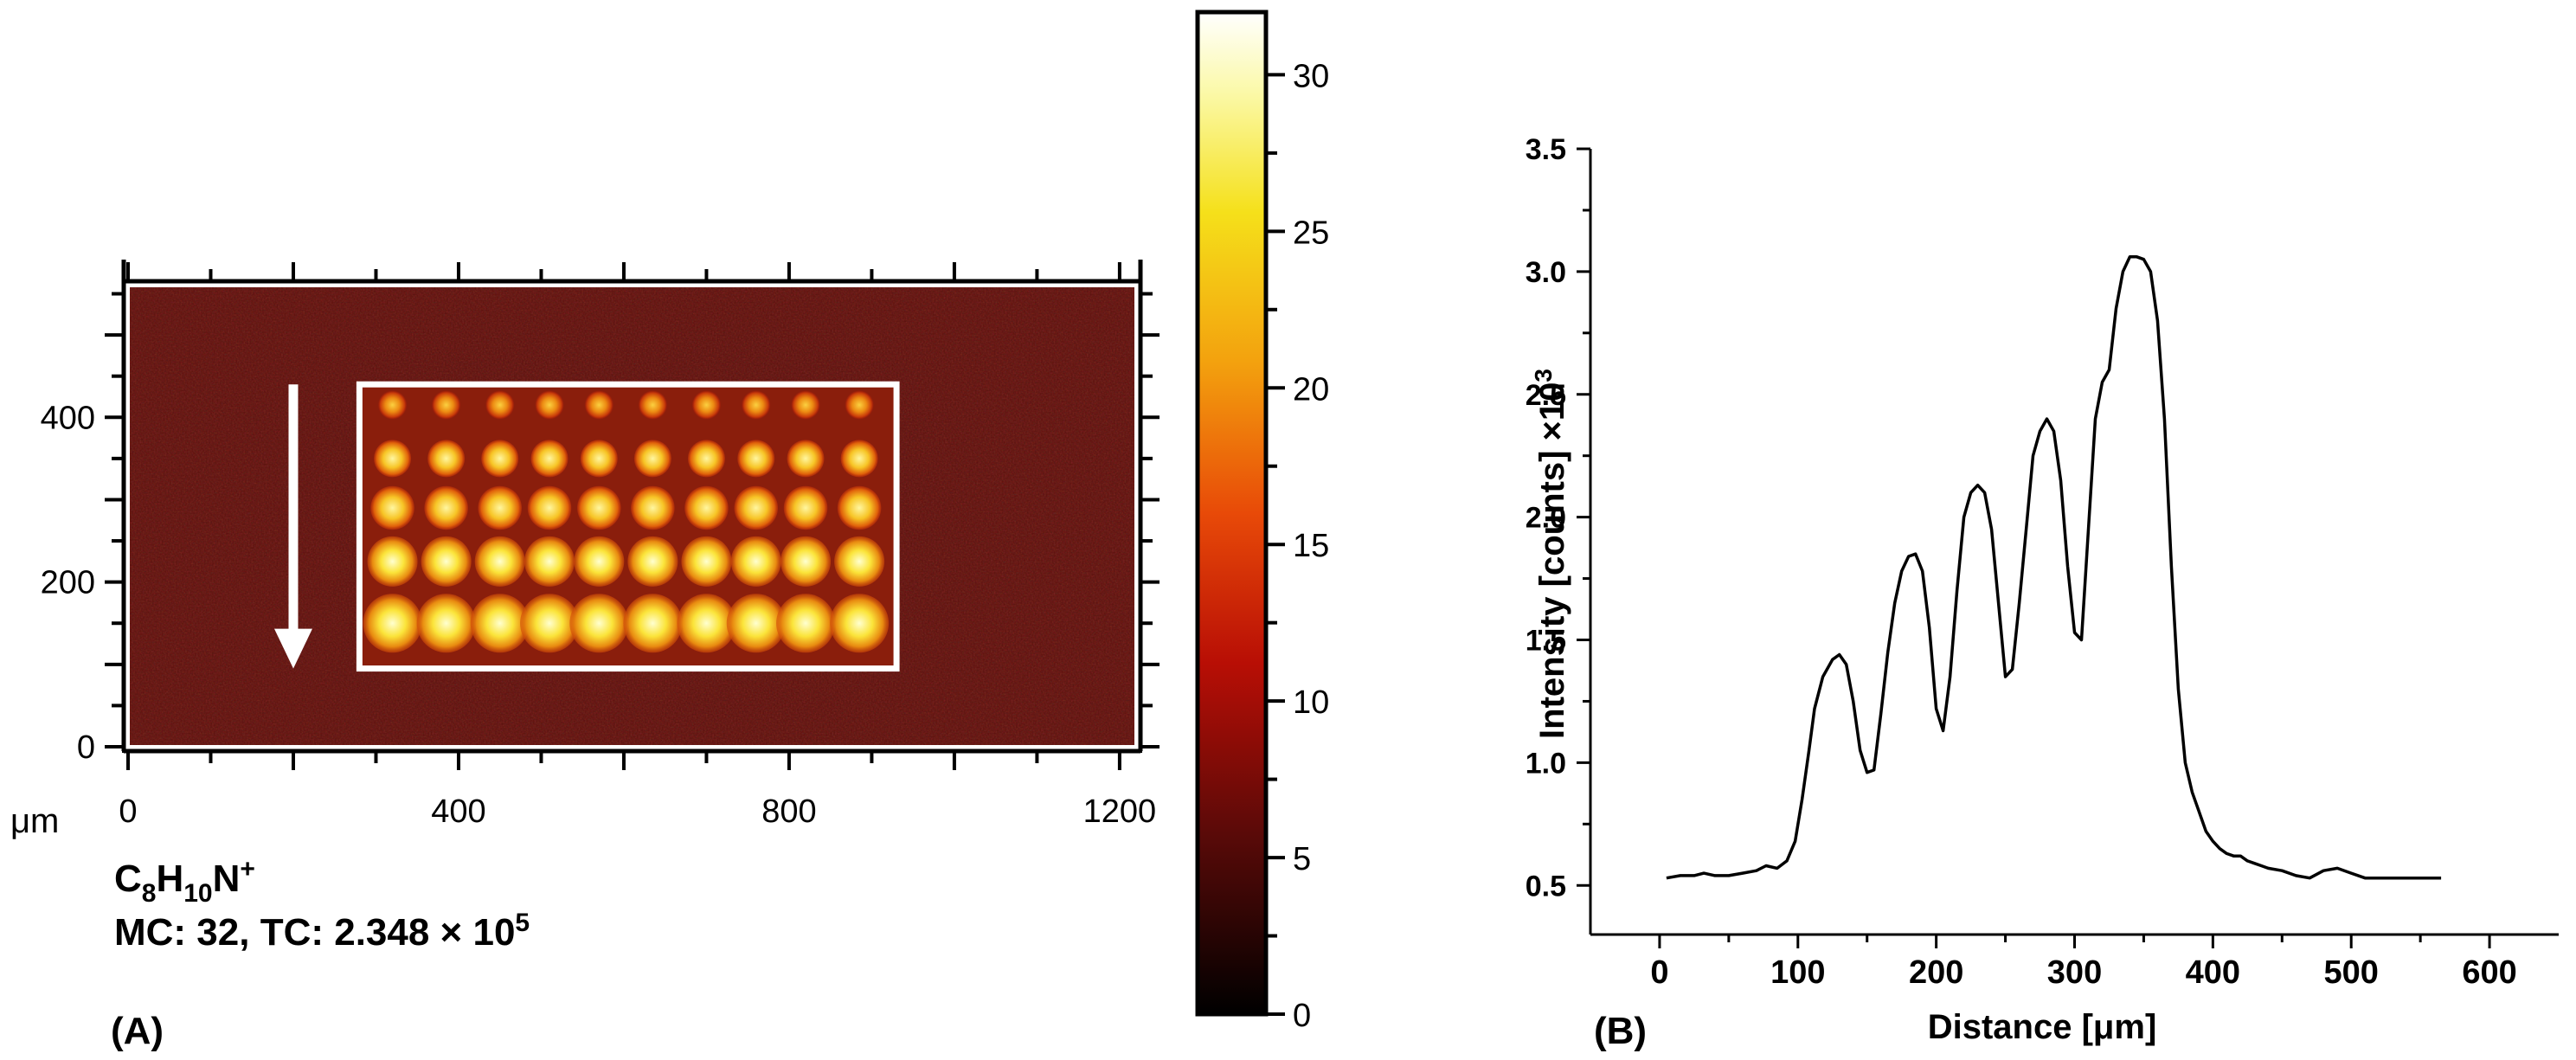 The width and height of the screenshot is (2576, 1060). What do you see at coordinates (599, 459) in the screenshot?
I see `spot-r2-c5` at bounding box center [599, 459].